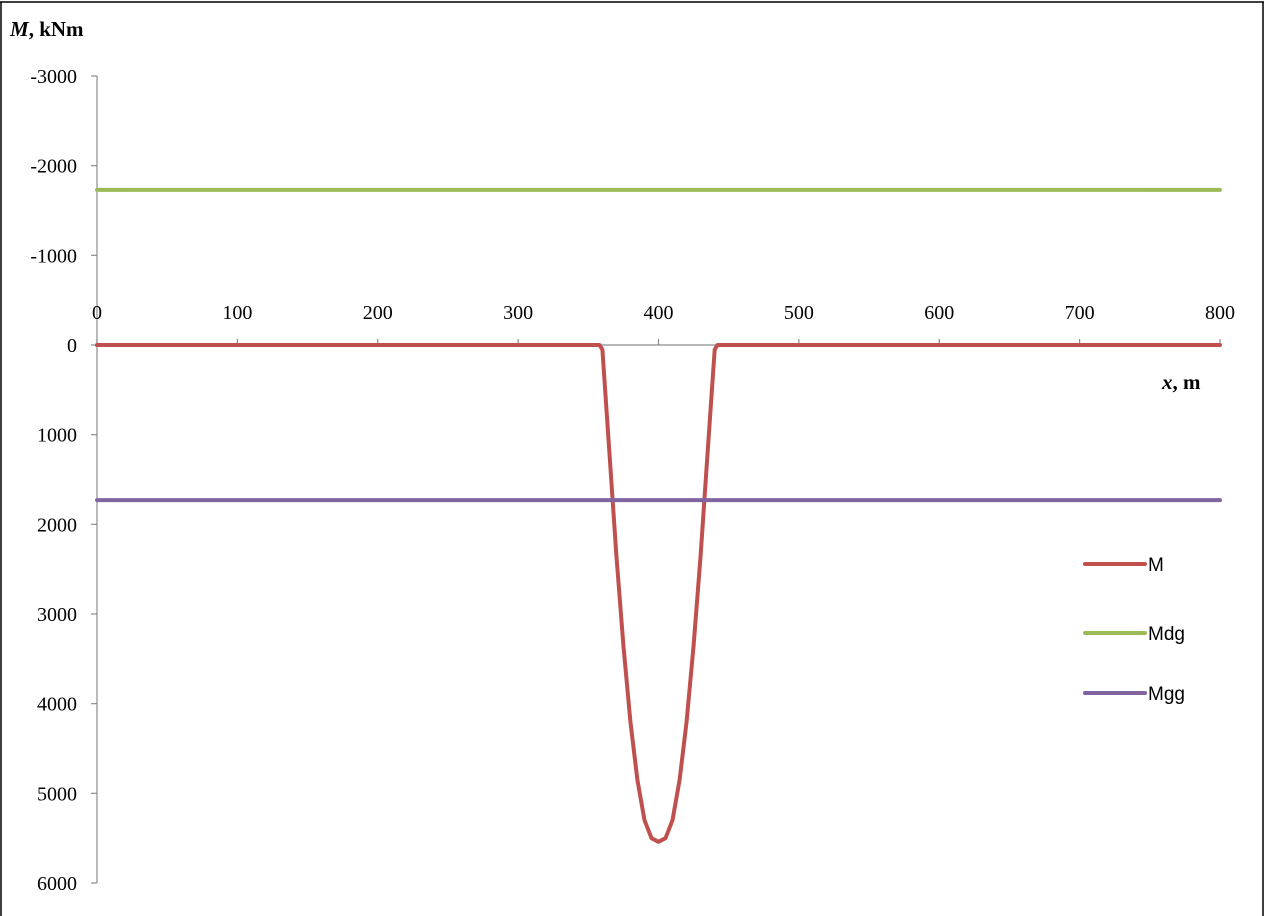 The width and height of the screenshot is (1264, 916). Describe the element at coordinates (1166, 694) in the screenshot. I see `legend-label-mgg: Mgg` at that location.